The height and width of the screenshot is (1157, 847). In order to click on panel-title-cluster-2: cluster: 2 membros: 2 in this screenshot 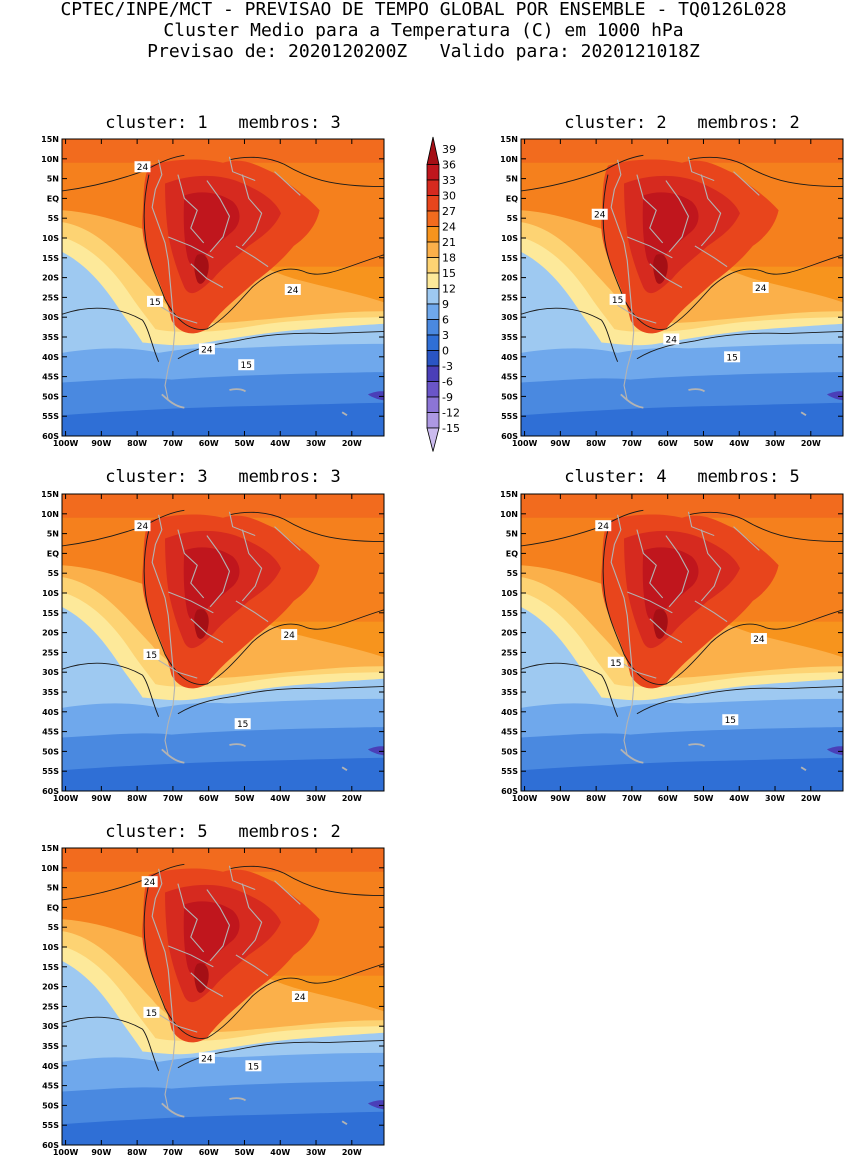, I will do `click(682, 123)`.